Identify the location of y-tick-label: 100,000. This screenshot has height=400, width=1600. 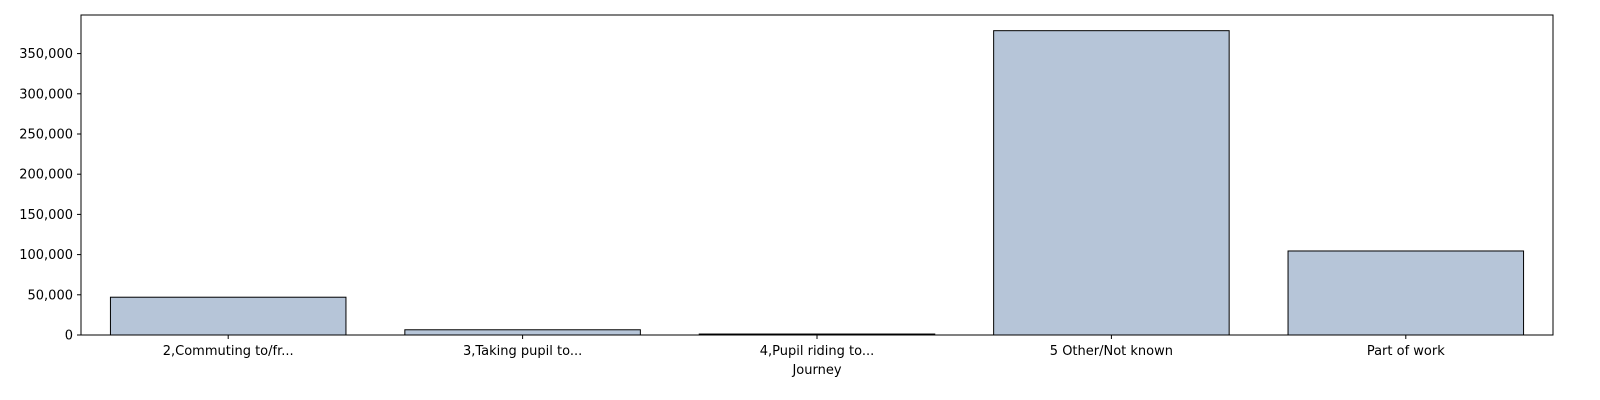
(46, 255).